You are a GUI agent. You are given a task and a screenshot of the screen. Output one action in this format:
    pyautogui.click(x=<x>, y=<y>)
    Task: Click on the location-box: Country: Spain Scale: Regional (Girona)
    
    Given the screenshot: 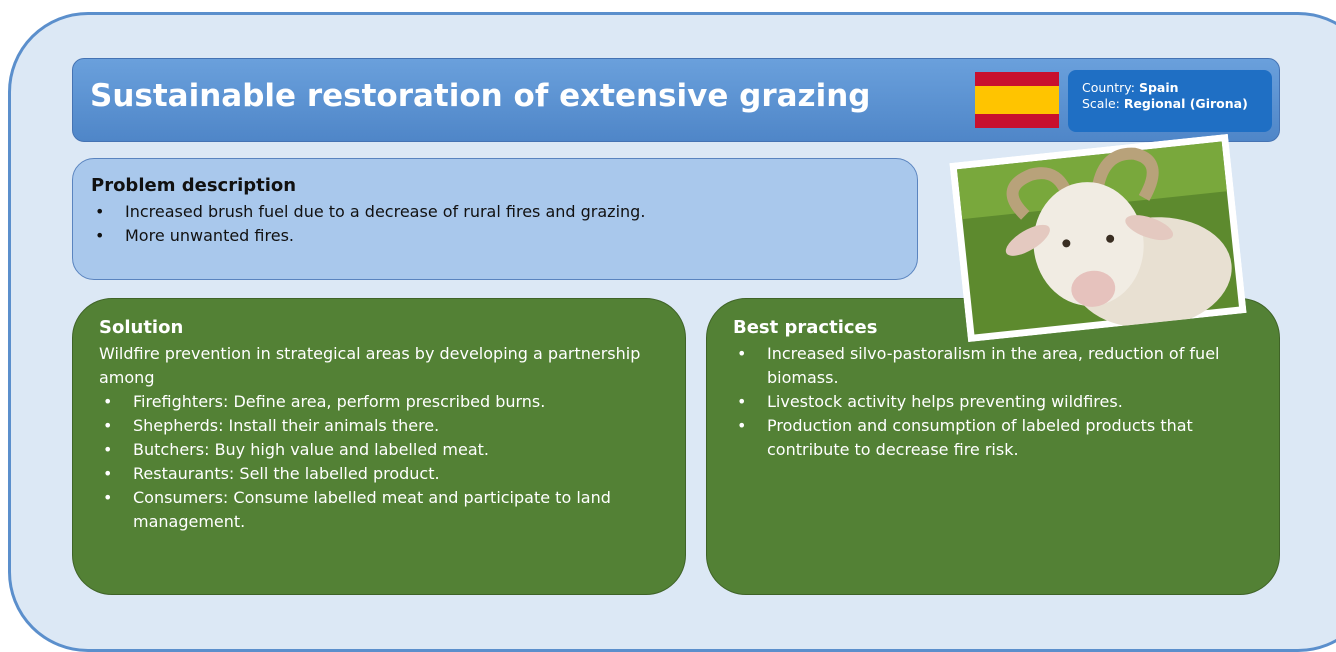 What is the action you would take?
    pyautogui.click(x=1170, y=101)
    